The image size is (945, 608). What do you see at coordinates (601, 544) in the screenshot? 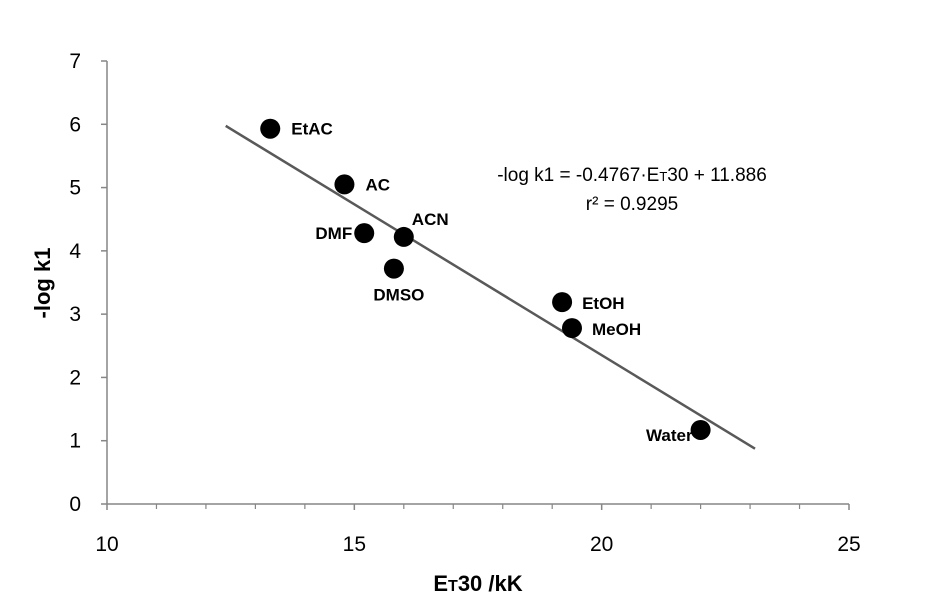
I see `x-tick-label: 20` at bounding box center [601, 544].